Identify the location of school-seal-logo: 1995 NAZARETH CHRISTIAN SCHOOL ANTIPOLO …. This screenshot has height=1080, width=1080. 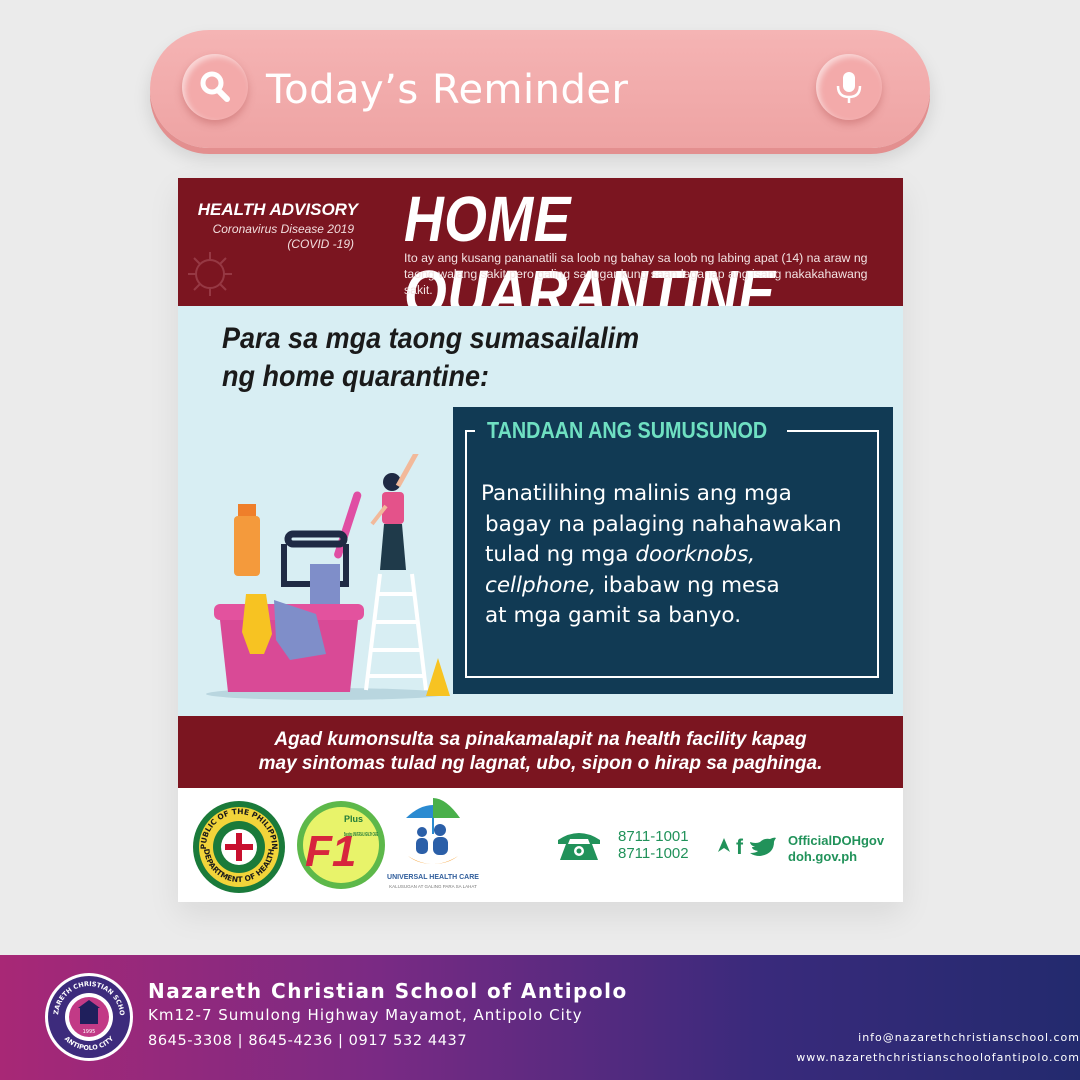
(88, 1016).